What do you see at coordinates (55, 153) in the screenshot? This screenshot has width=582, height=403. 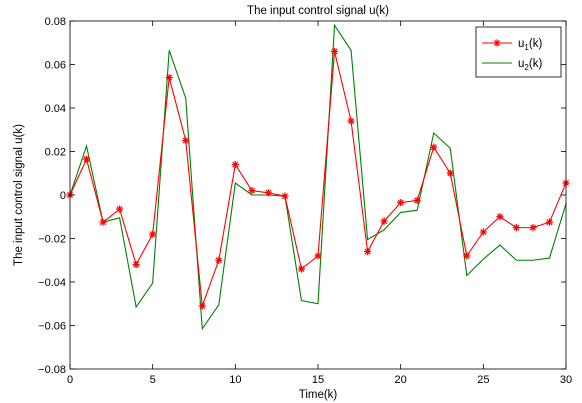 I see `y-tick-label: 0.02` at bounding box center [55, 153].